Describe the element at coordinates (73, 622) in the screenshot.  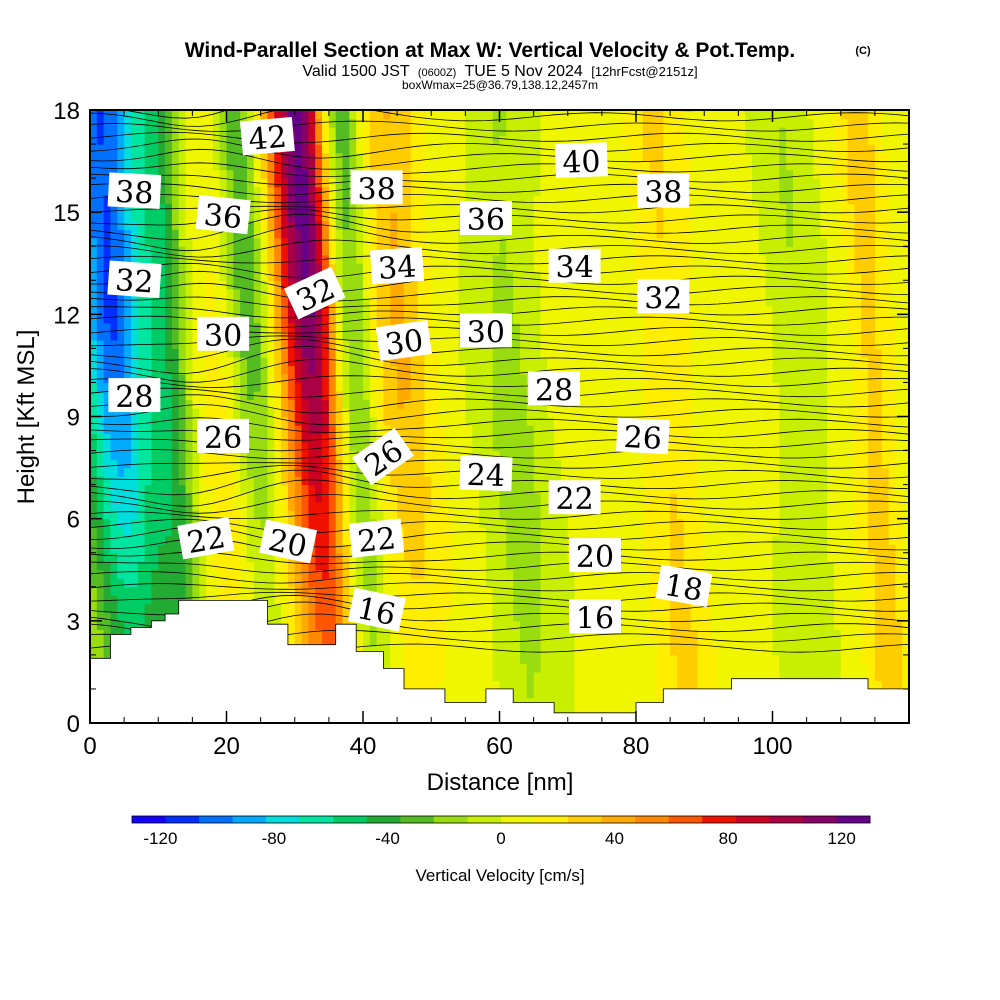
I see `y-tick-label: 3` at that location.